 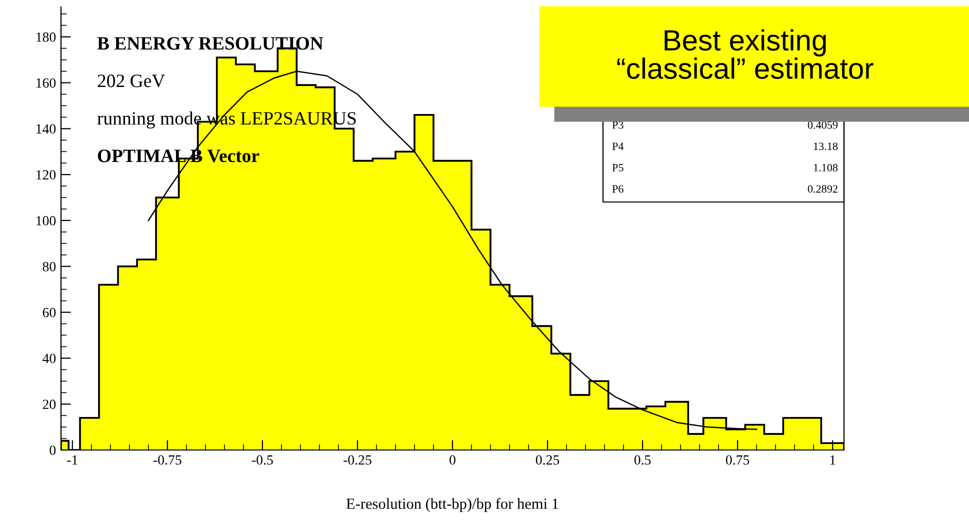 I want to click on y-tick-label: 0, so click(x=53, y=450).